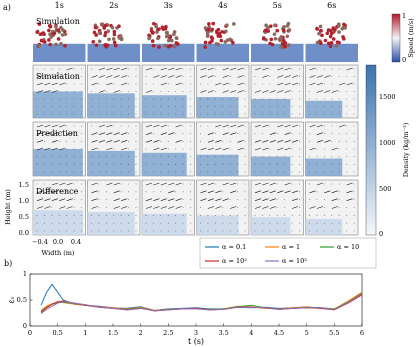  I want to click on colorbar-label: Density (kg/m⁻³), so click(406, 149).